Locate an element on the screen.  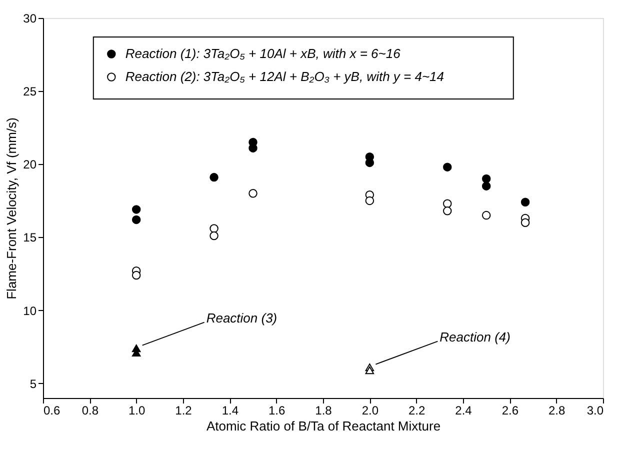
x-tick-label: 1.2 is located at coordinates (183, 411).